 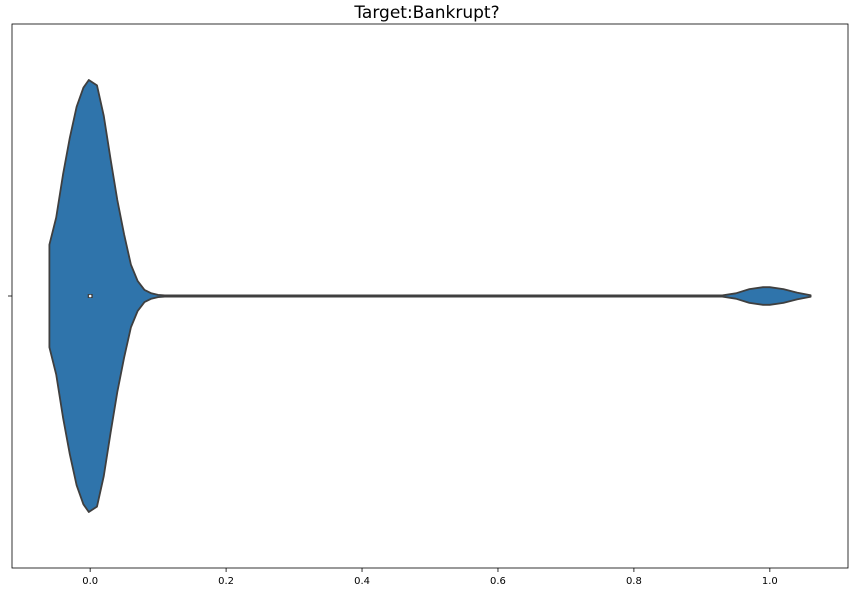 I want to click on x-tick-label: 0.4, so click(x=362, y=581).